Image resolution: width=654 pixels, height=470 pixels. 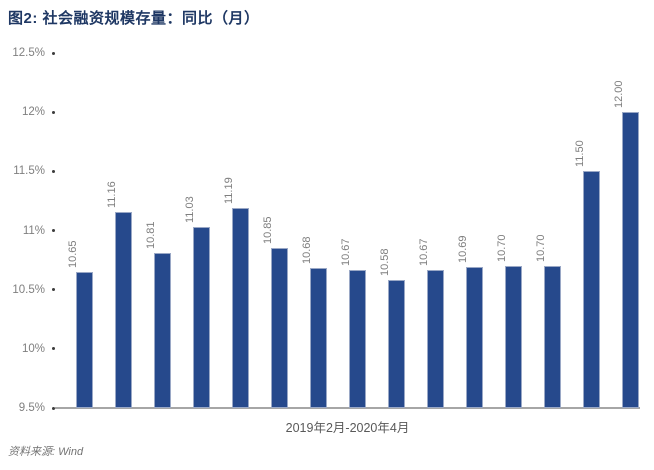 What do you see at coordinates (28, 53) in the screenshot?
I see `y-tick-label: 12.5%` at bounding box center [28, 53].